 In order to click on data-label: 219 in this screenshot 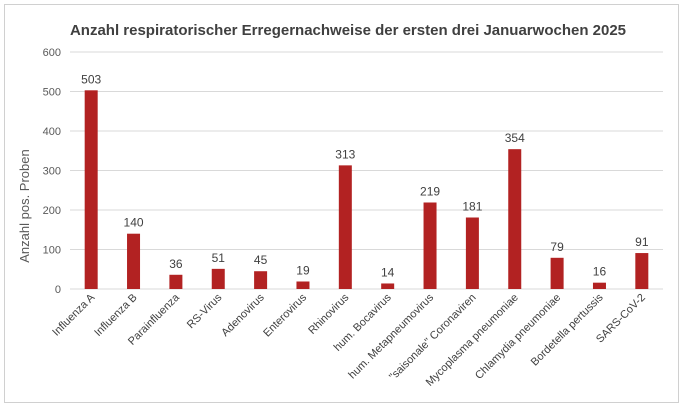, I will do `click(430, 191)`.